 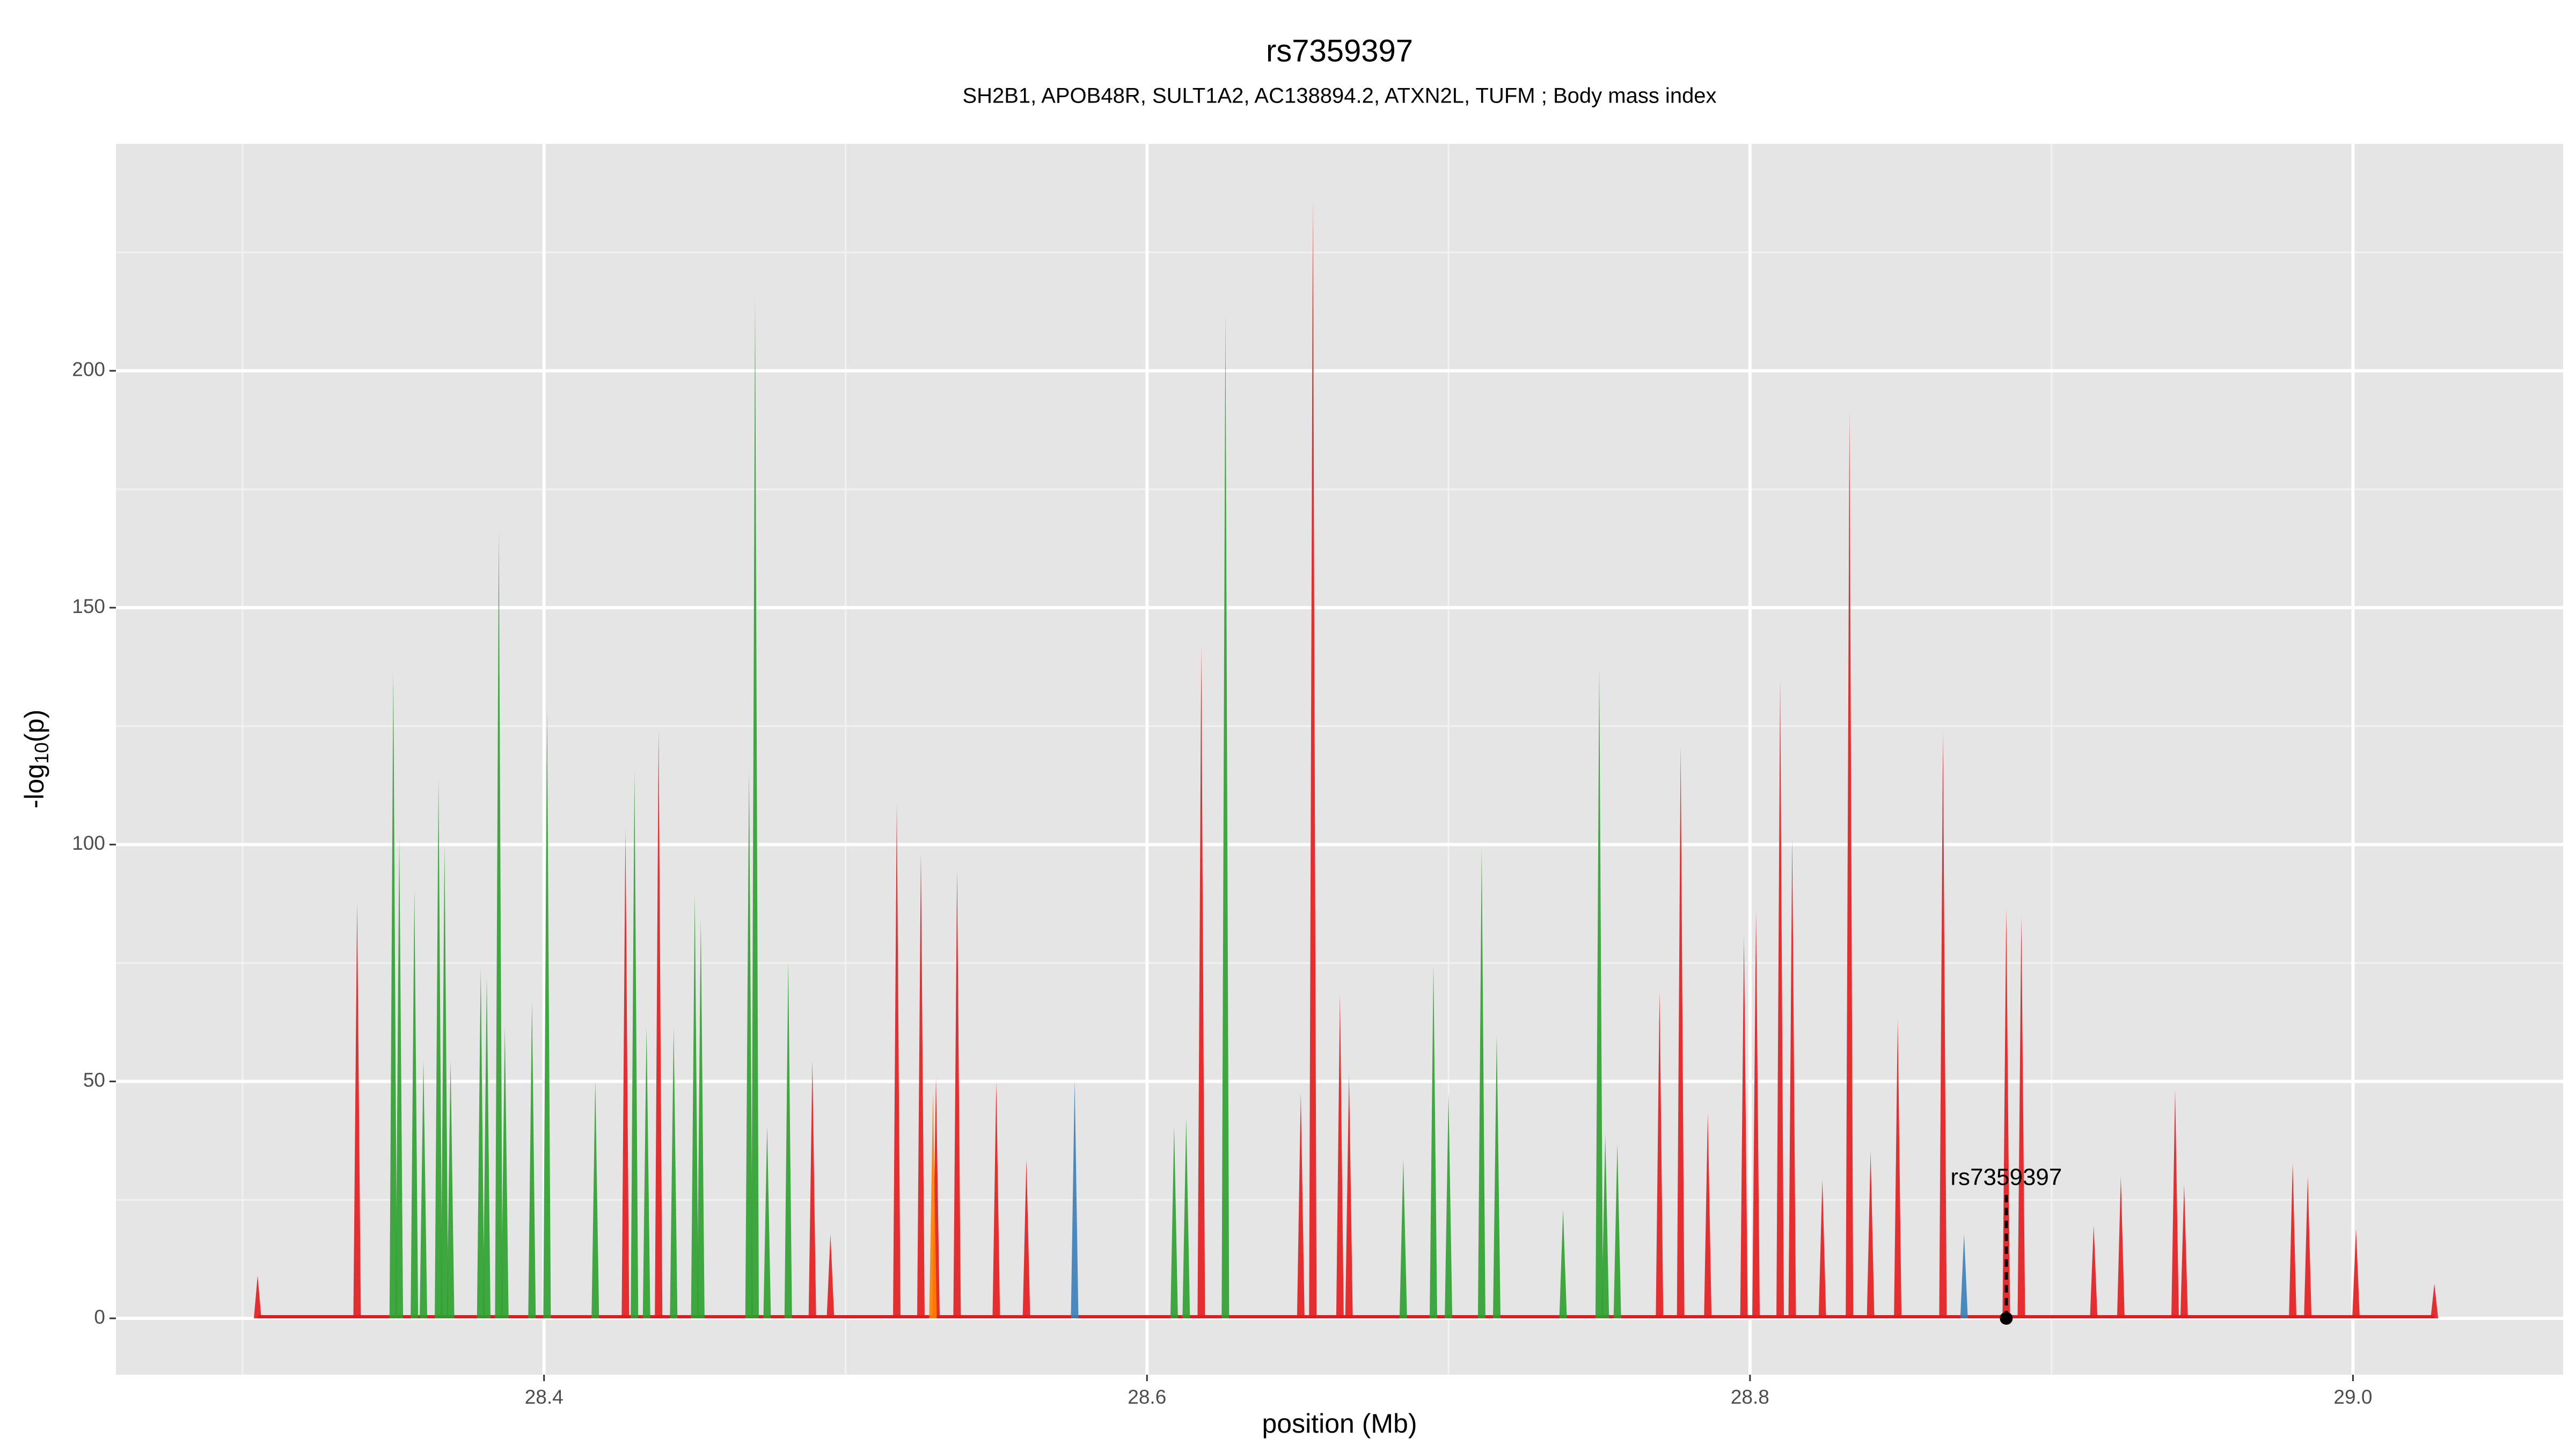 What do you see at coordinates (94, 1080) in the screenshot?
I see `y-tick-label: 50` at bounding box center [94, 1080].